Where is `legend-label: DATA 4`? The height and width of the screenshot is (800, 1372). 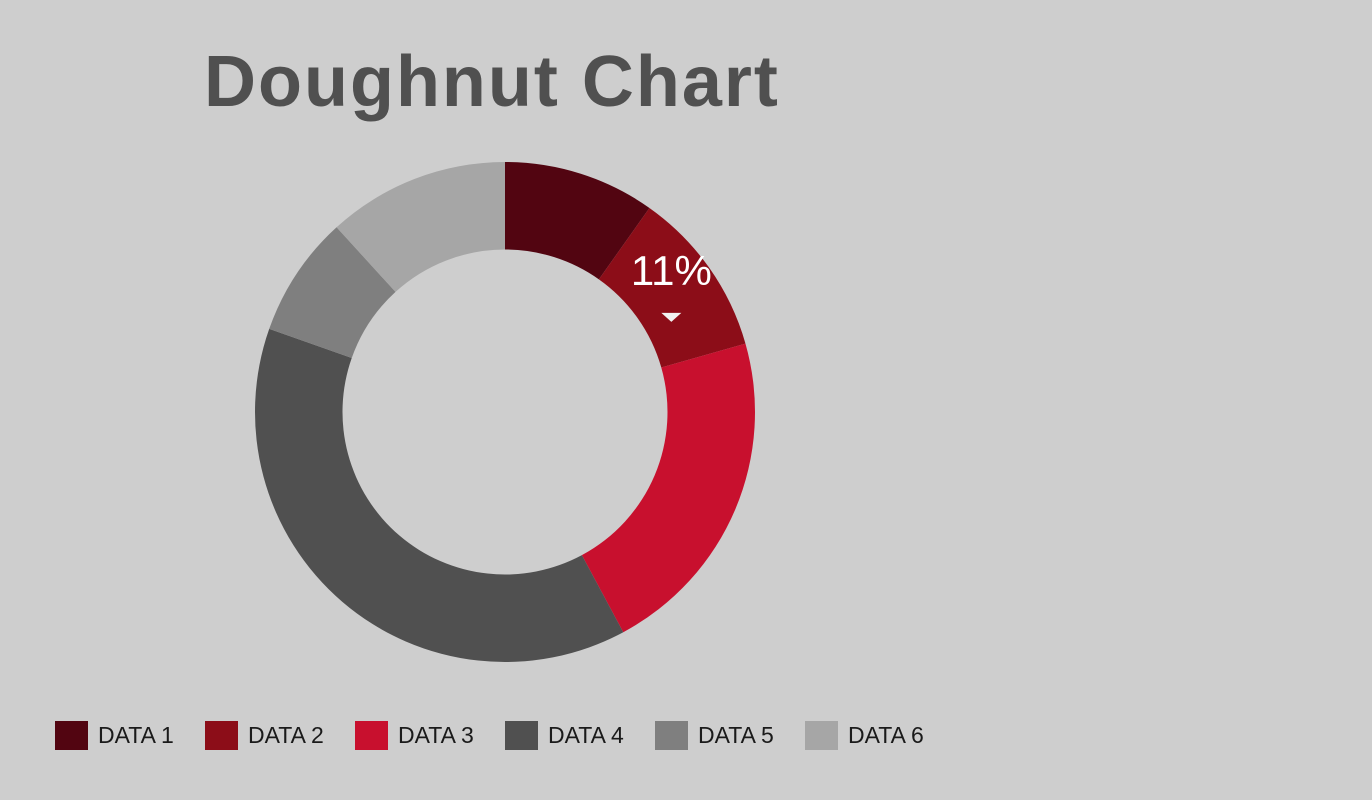
legend-label: DATA 4 is located at coordinates (586, 735).